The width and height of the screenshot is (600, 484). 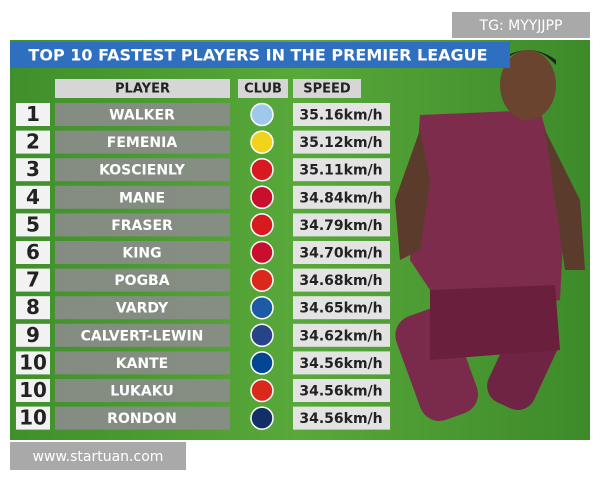 I want to click on speed: 34.79km/h, so click(x=340, y=226).